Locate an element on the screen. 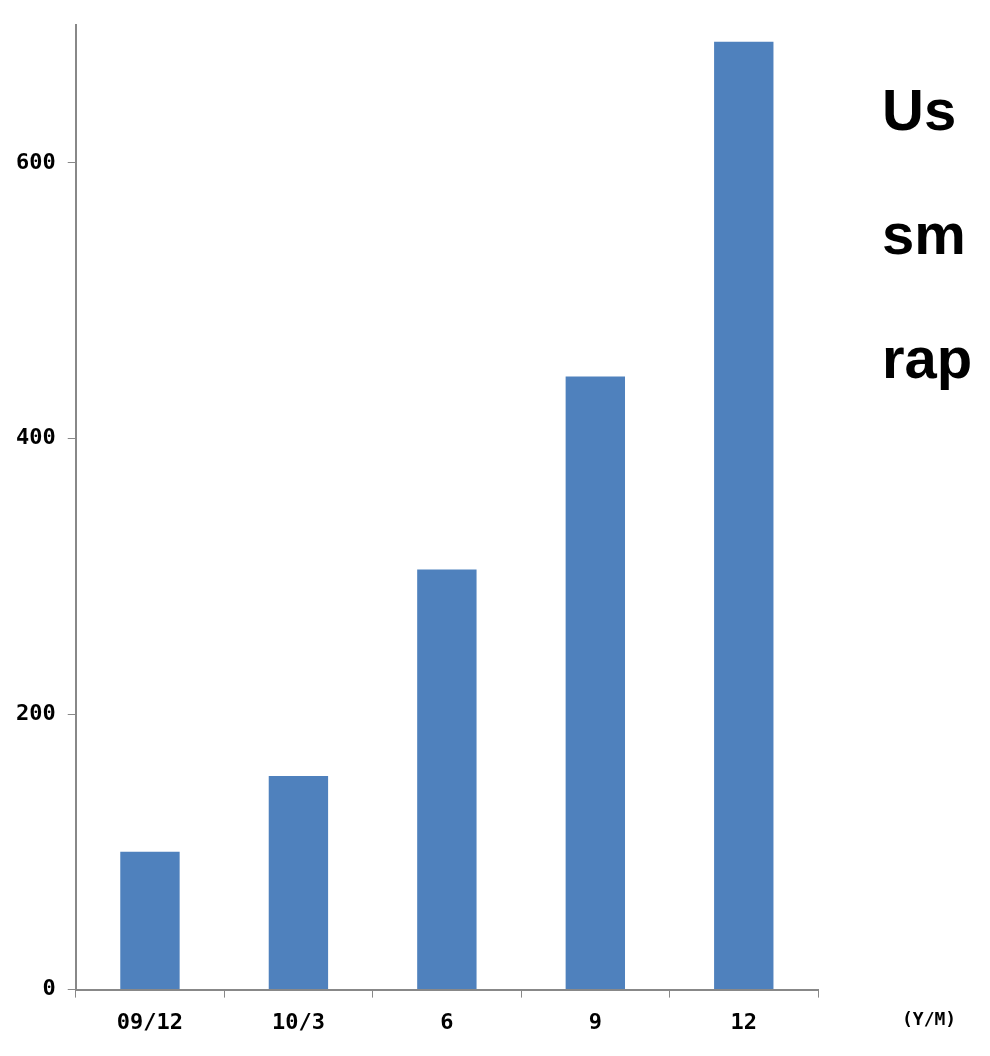  x-axis-title: (Y/M) is located at coordinates (929, 1018).